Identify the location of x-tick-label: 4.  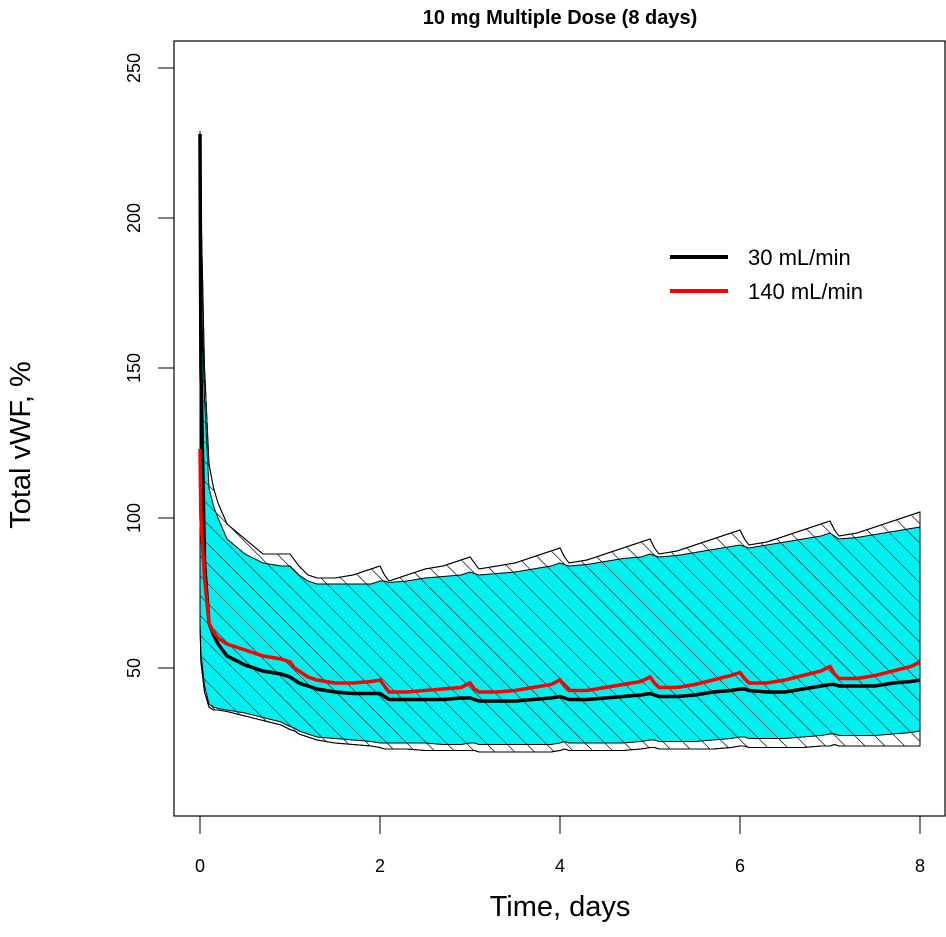
(560, 866).